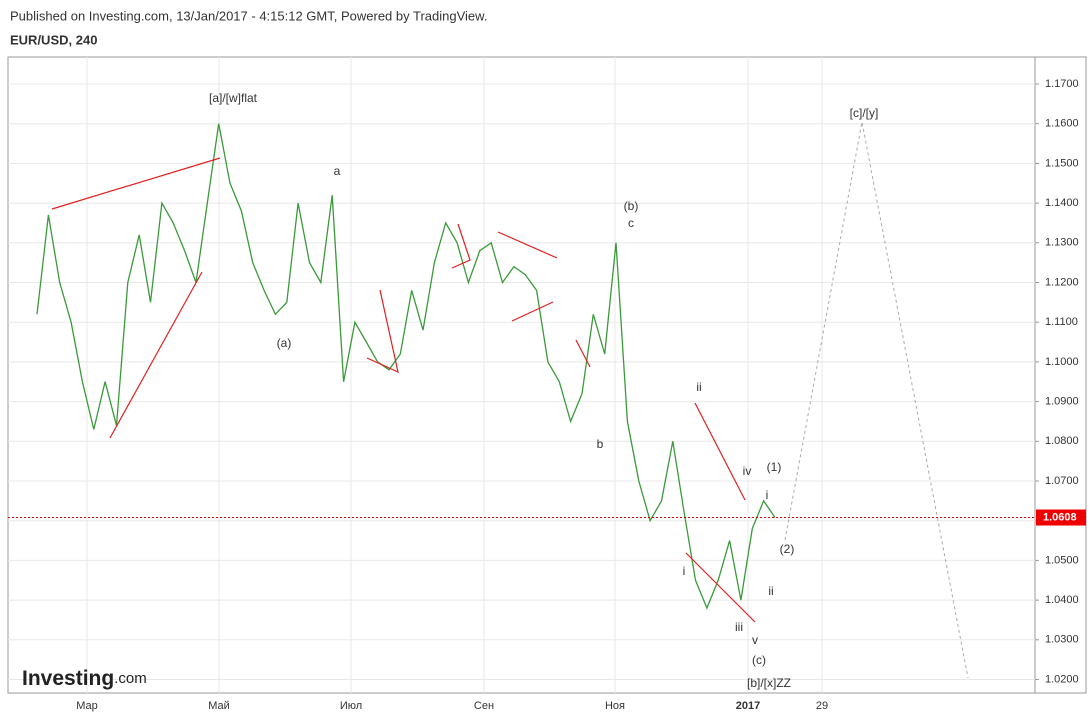  What do you see at coordinates (1062, 282) in the screenshot?
I see `y-tick-label: 1.1200` at bounding box center [1062, 282].